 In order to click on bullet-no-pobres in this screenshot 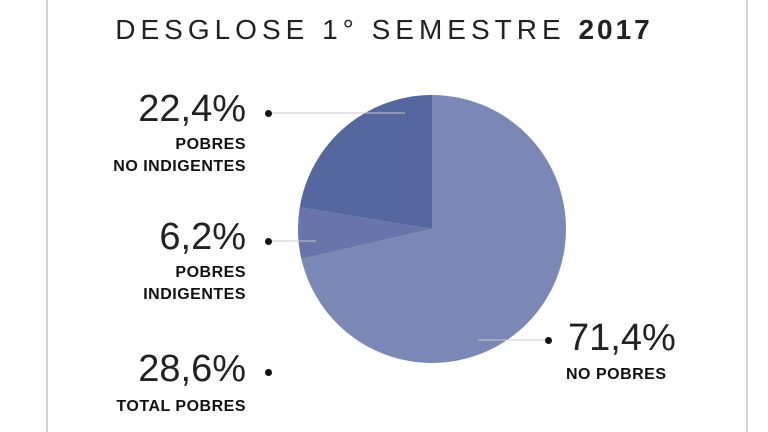, I will do `click(548, 340)`.